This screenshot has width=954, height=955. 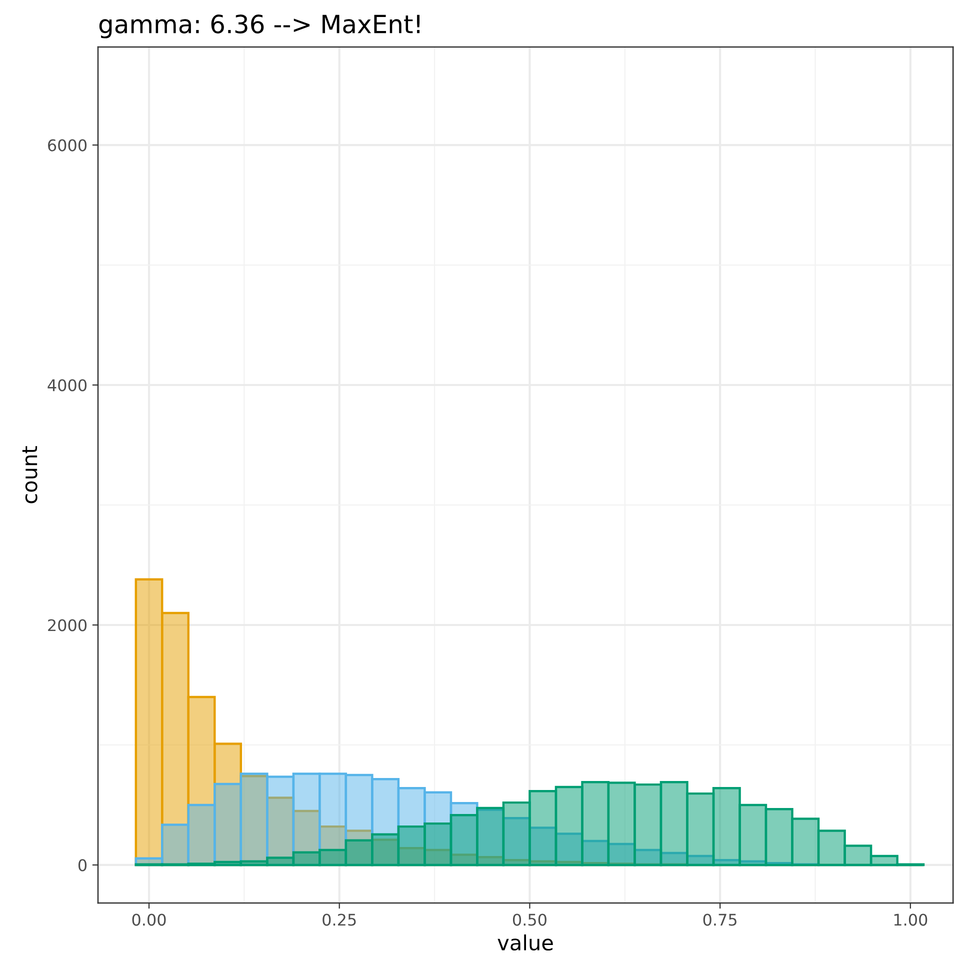 I want to click on x-tick-label: 0.75, so click(x=719, y=920).